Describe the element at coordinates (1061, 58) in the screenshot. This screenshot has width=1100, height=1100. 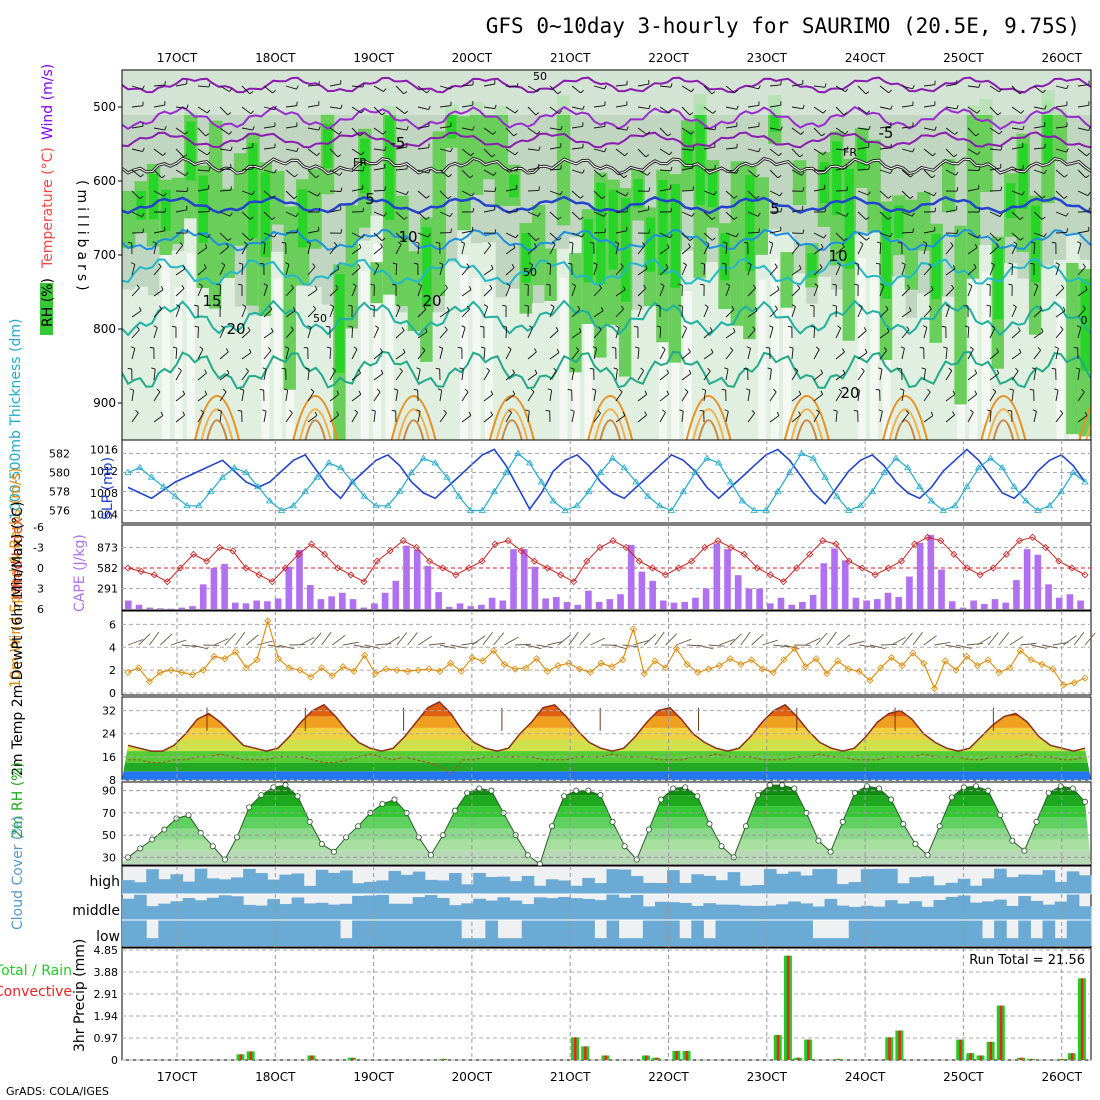
I see `top-date-label: 26OCT` at that location.